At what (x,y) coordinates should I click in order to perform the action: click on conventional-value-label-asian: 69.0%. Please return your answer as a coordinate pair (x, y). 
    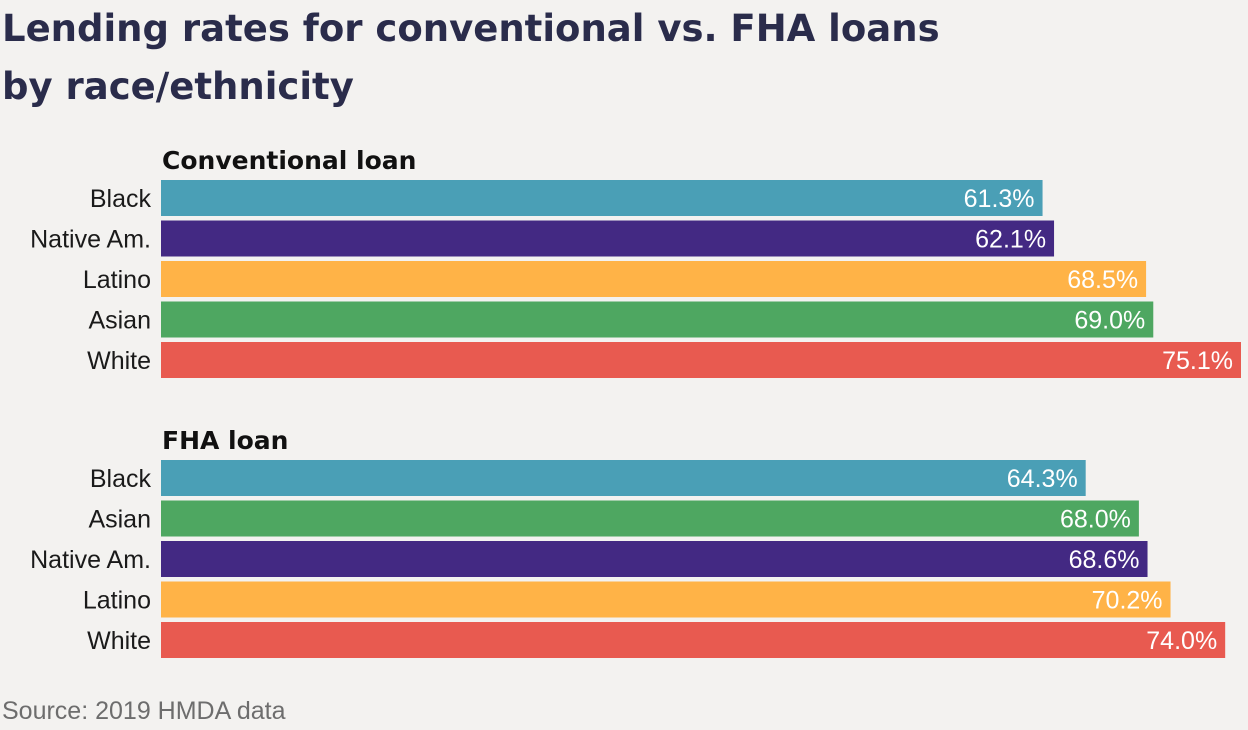
    Looking at the image, I should click on (1109, 321).